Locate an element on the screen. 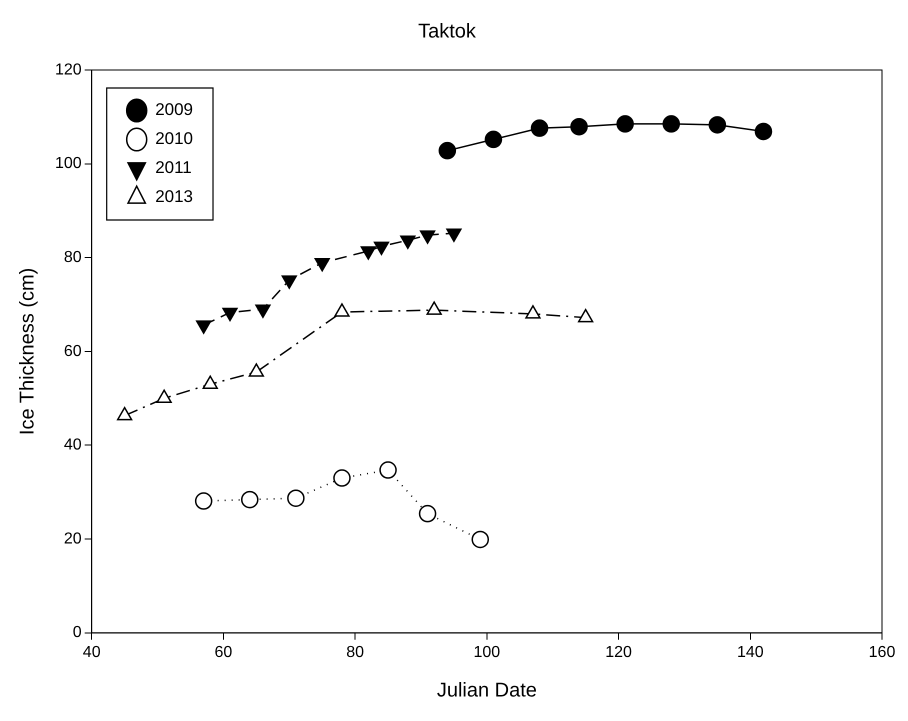  x-tick-label: 40 is located at coordinates (91, 652).